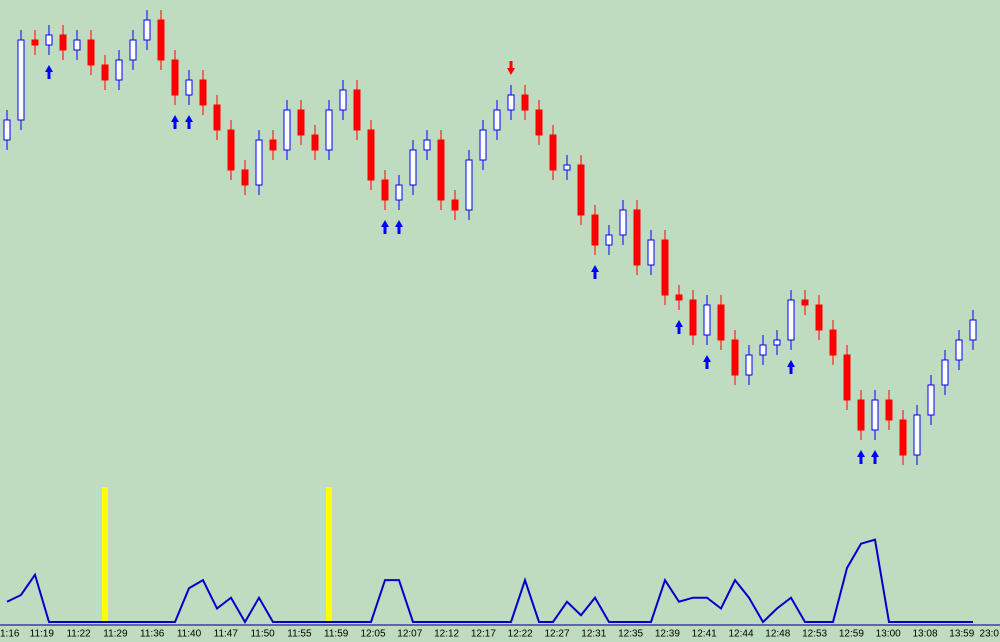 The image size is (1000, 642). I want to click on x-tick-label: 11:59, so click(336, 634).